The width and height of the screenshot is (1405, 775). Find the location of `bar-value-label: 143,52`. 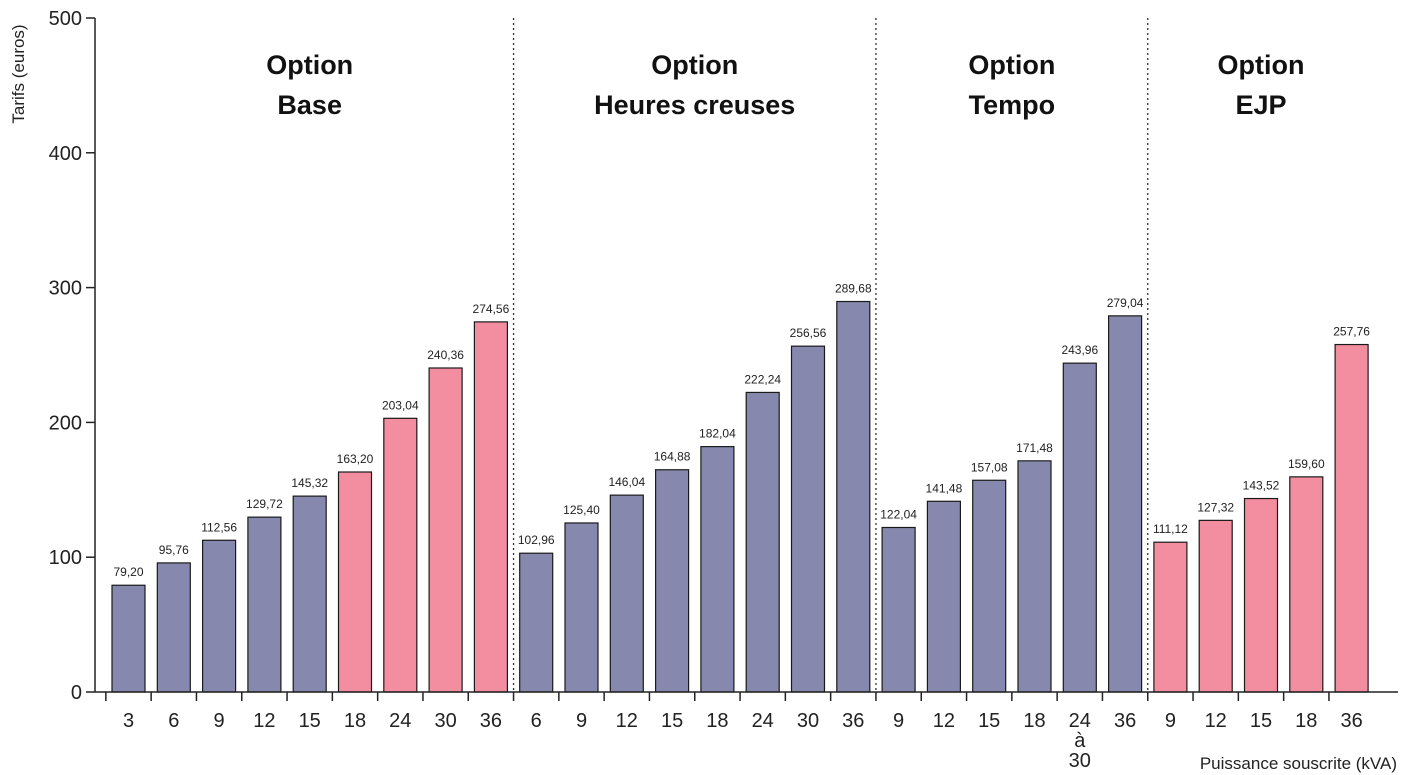

bar-value-label: 143,52 is located at coordinates (1261, 486).